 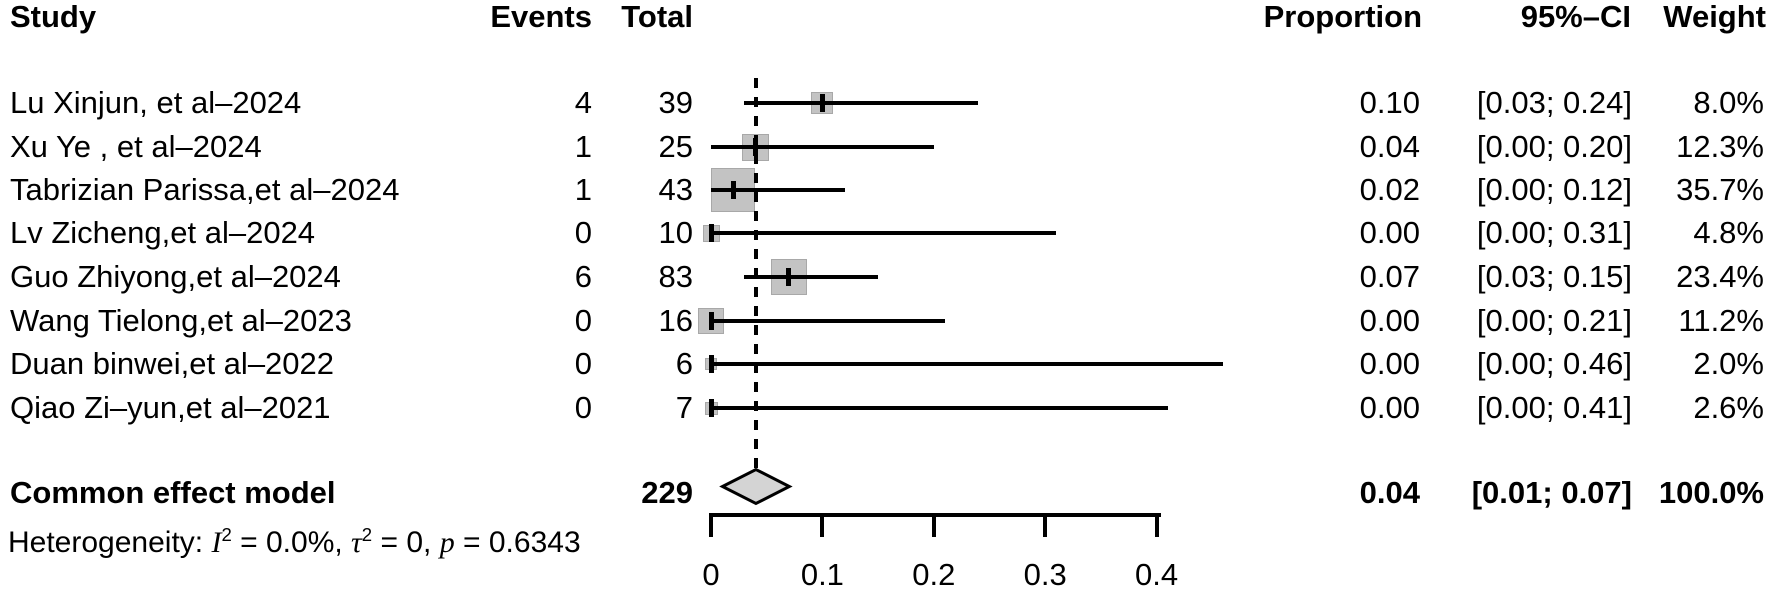 I want to click on het-tau-value: = 0,, so click(x=406, y=542).